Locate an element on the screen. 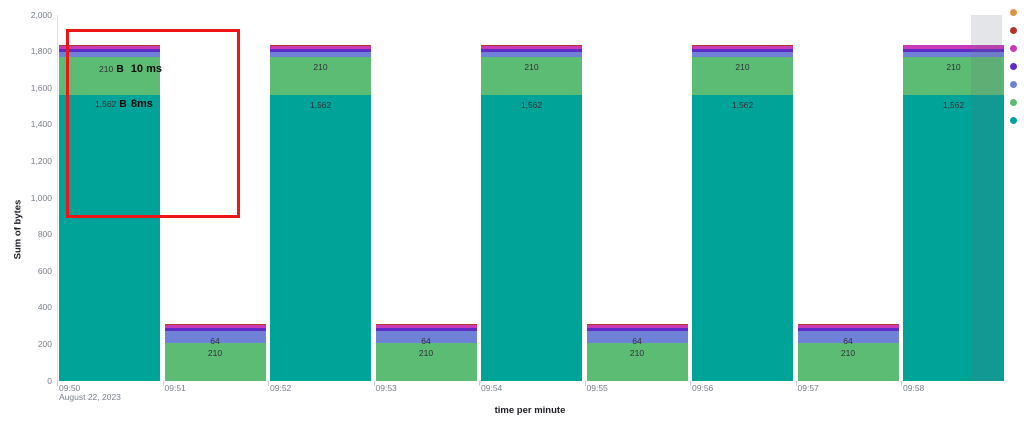 Image resolution: width=1024 pixels, height=424 pixels. x-tick-label: 09:56 is located at coordinates (703, 388).